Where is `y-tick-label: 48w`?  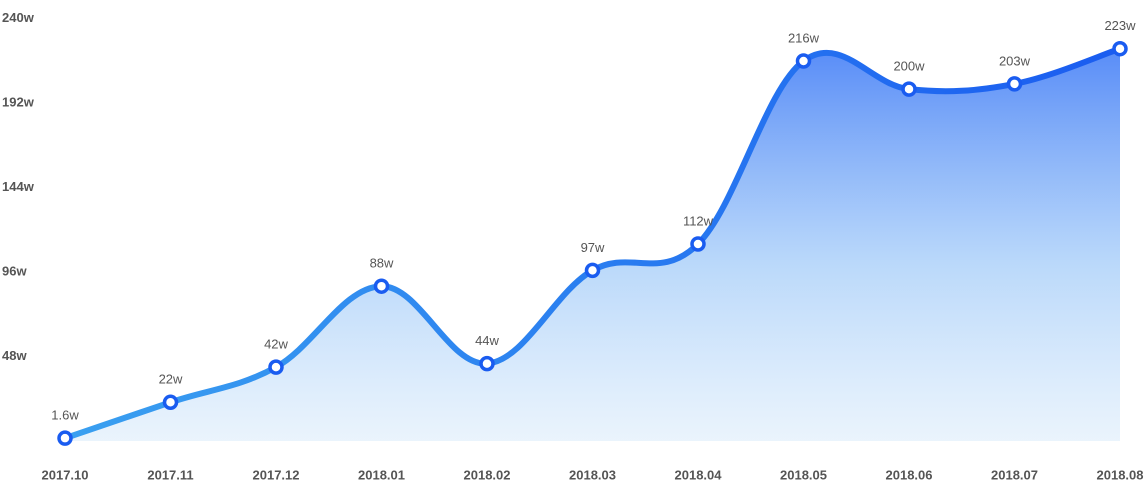
y-tick-label: 48w is located at coordinates (14, 355).